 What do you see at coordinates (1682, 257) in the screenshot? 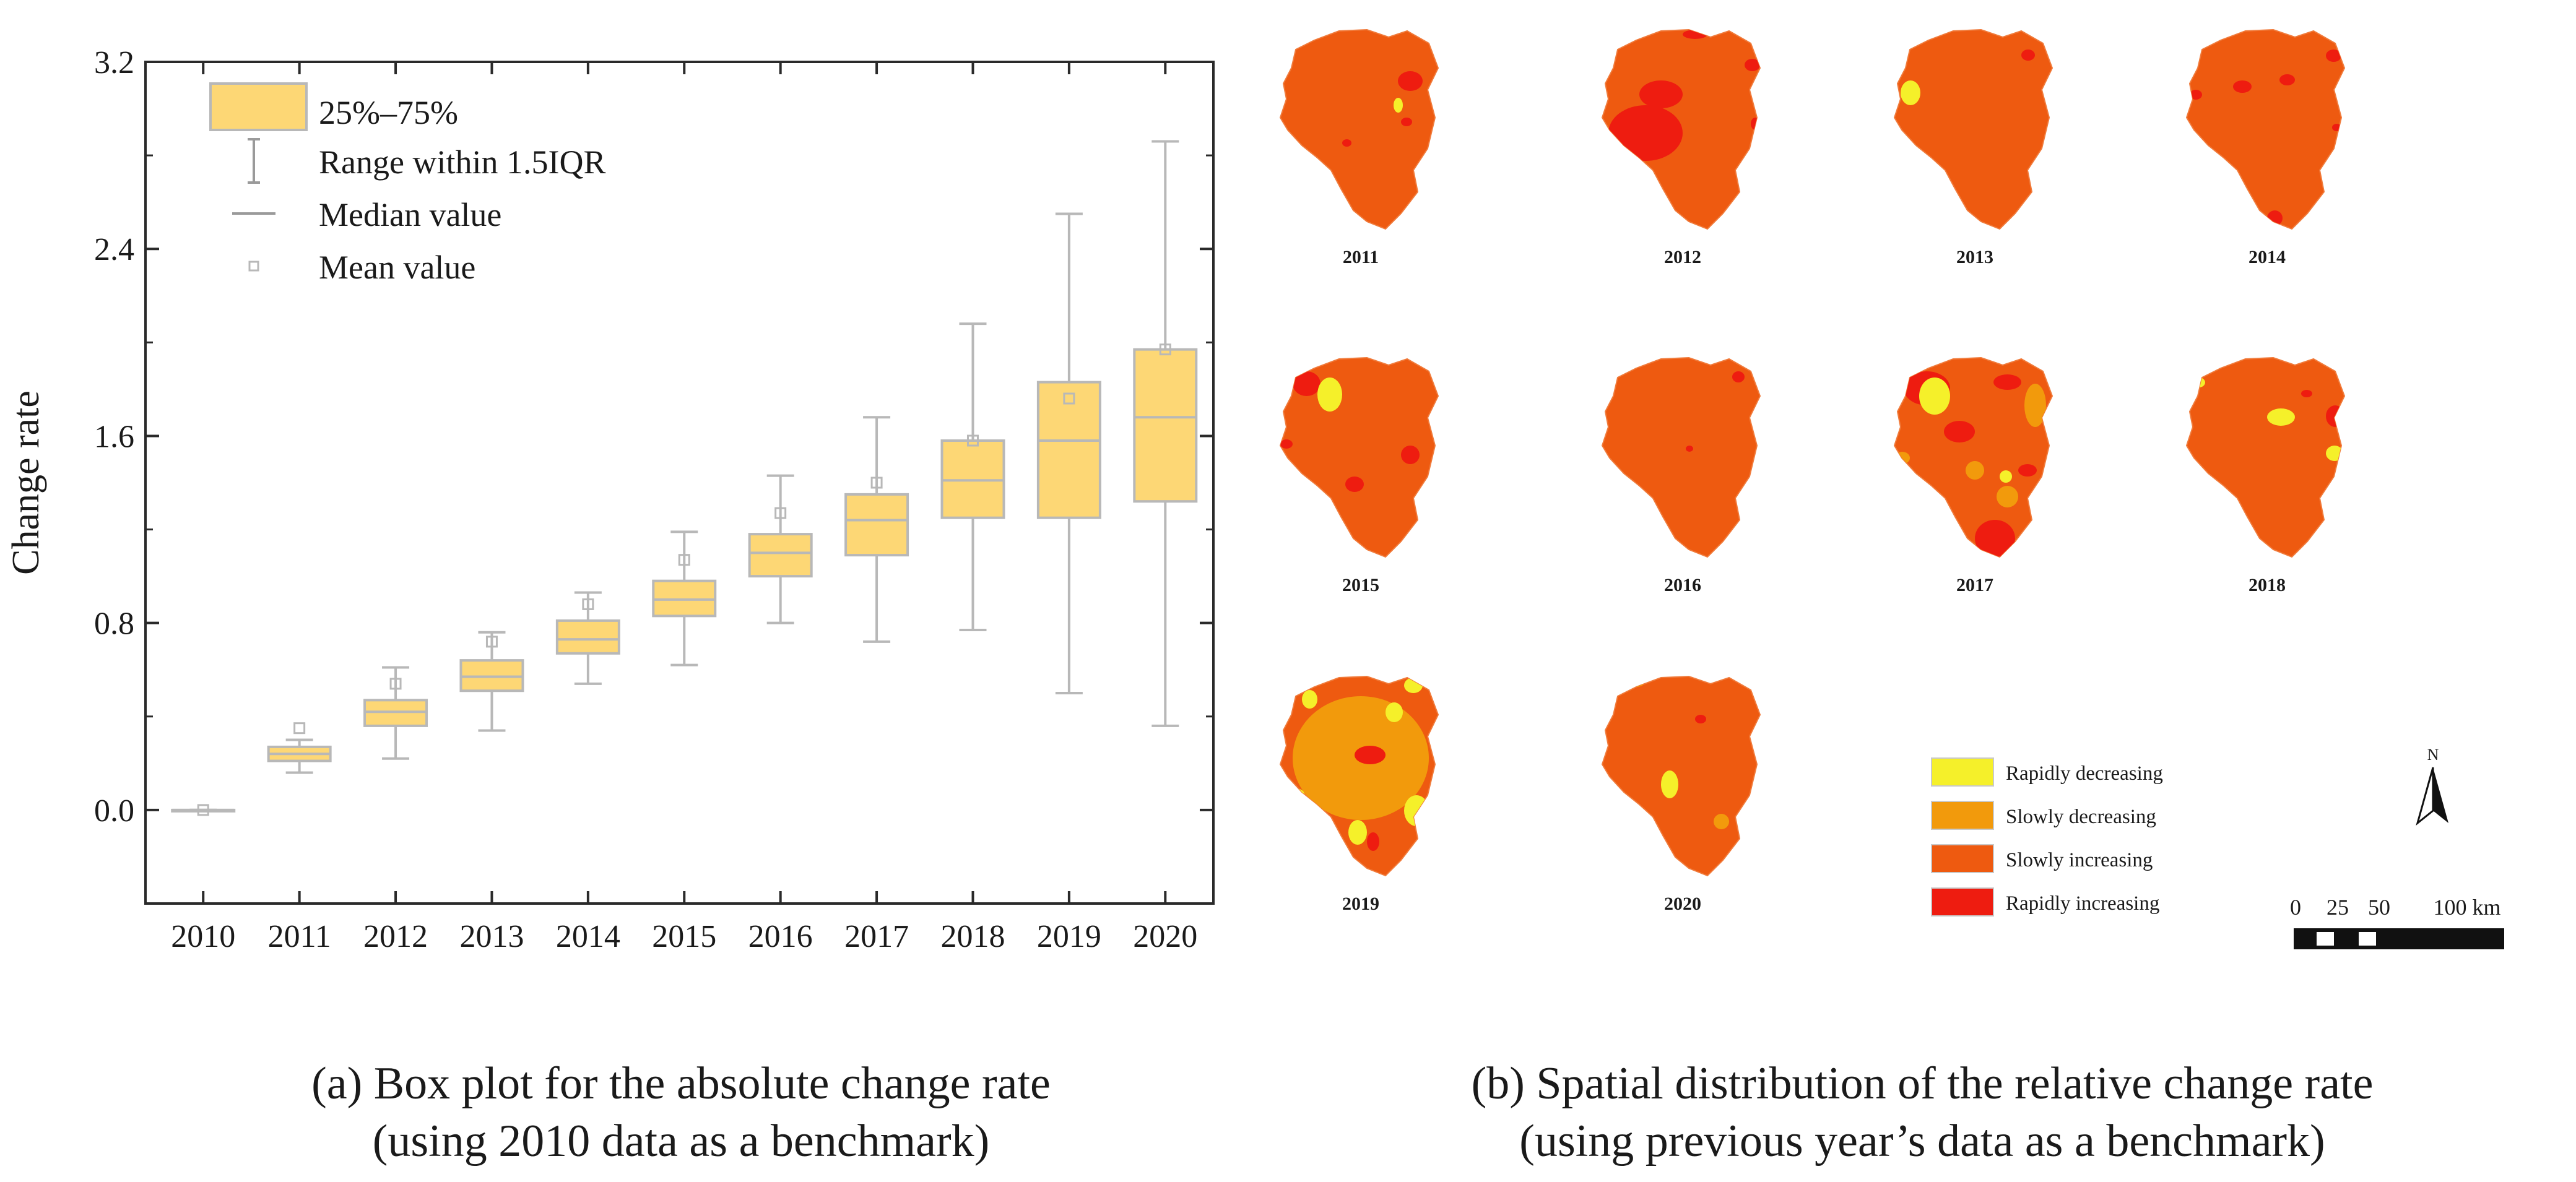
I see `map-year-label: 2012` at bounding box center [1682, 257].